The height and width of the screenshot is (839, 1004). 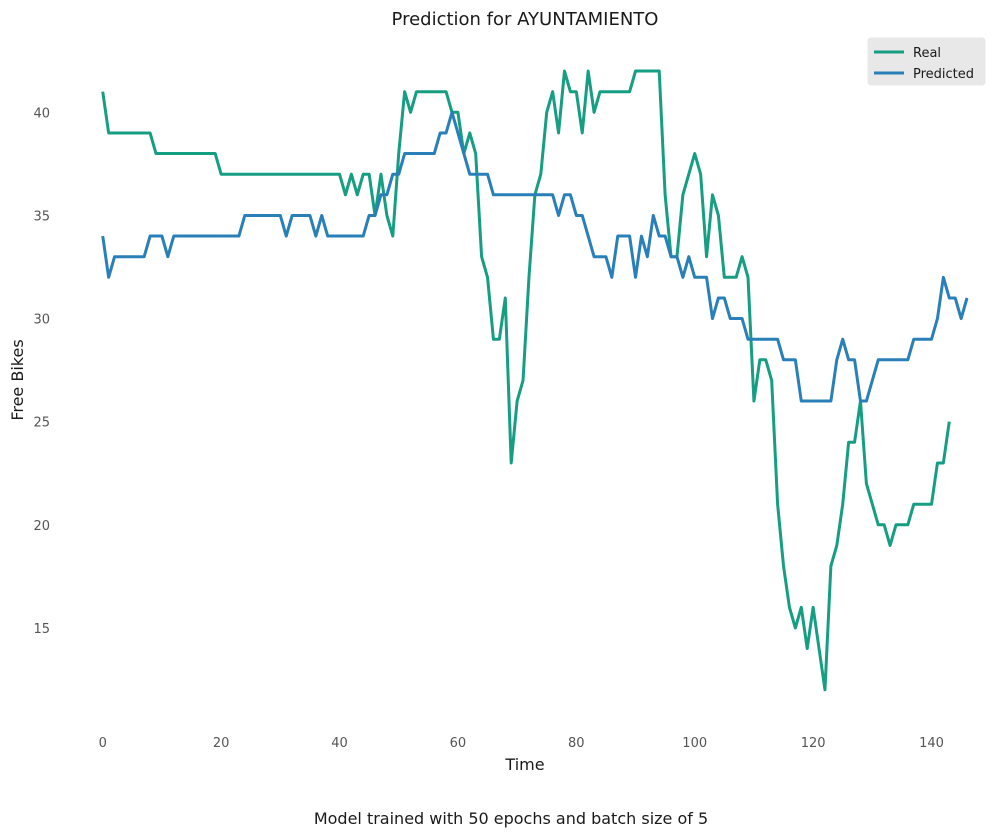 What do you see at coordinates (41, 371) in the screenshot?
I see `y-axis-ticks: 15 20 25 30 35 40` at bounding box center [41, 371].